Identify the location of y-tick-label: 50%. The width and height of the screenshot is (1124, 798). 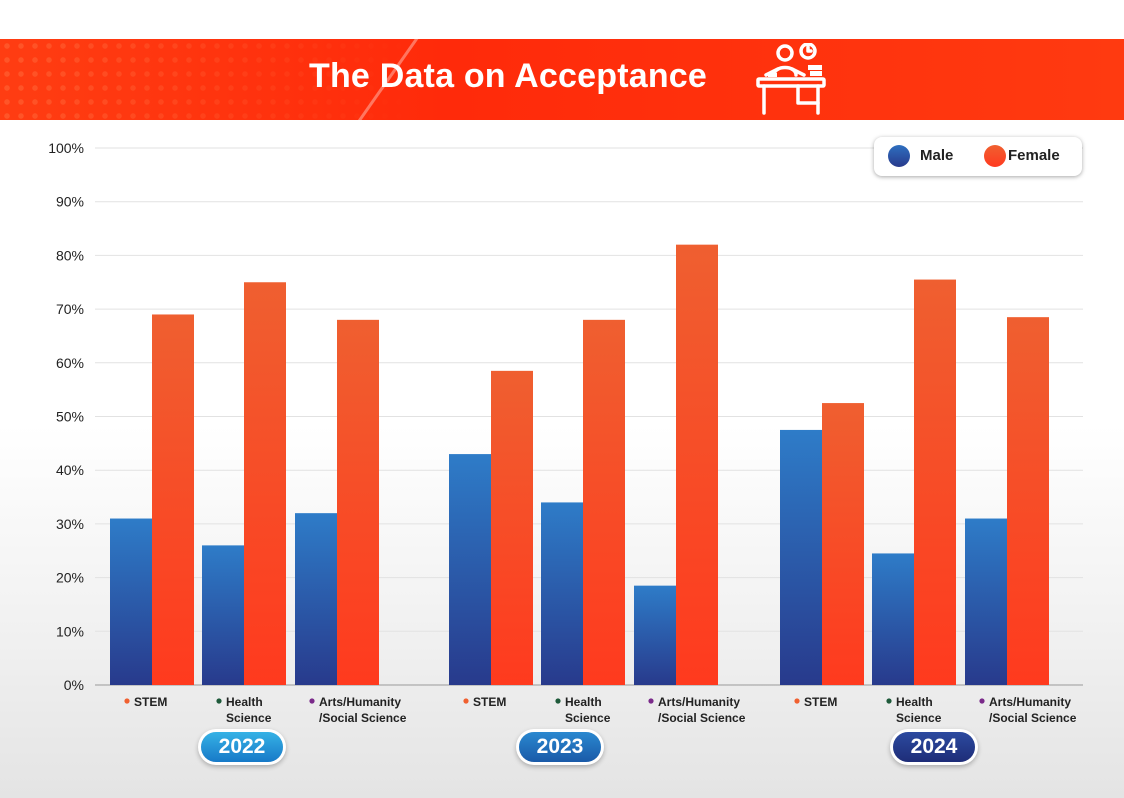
(70, 417).